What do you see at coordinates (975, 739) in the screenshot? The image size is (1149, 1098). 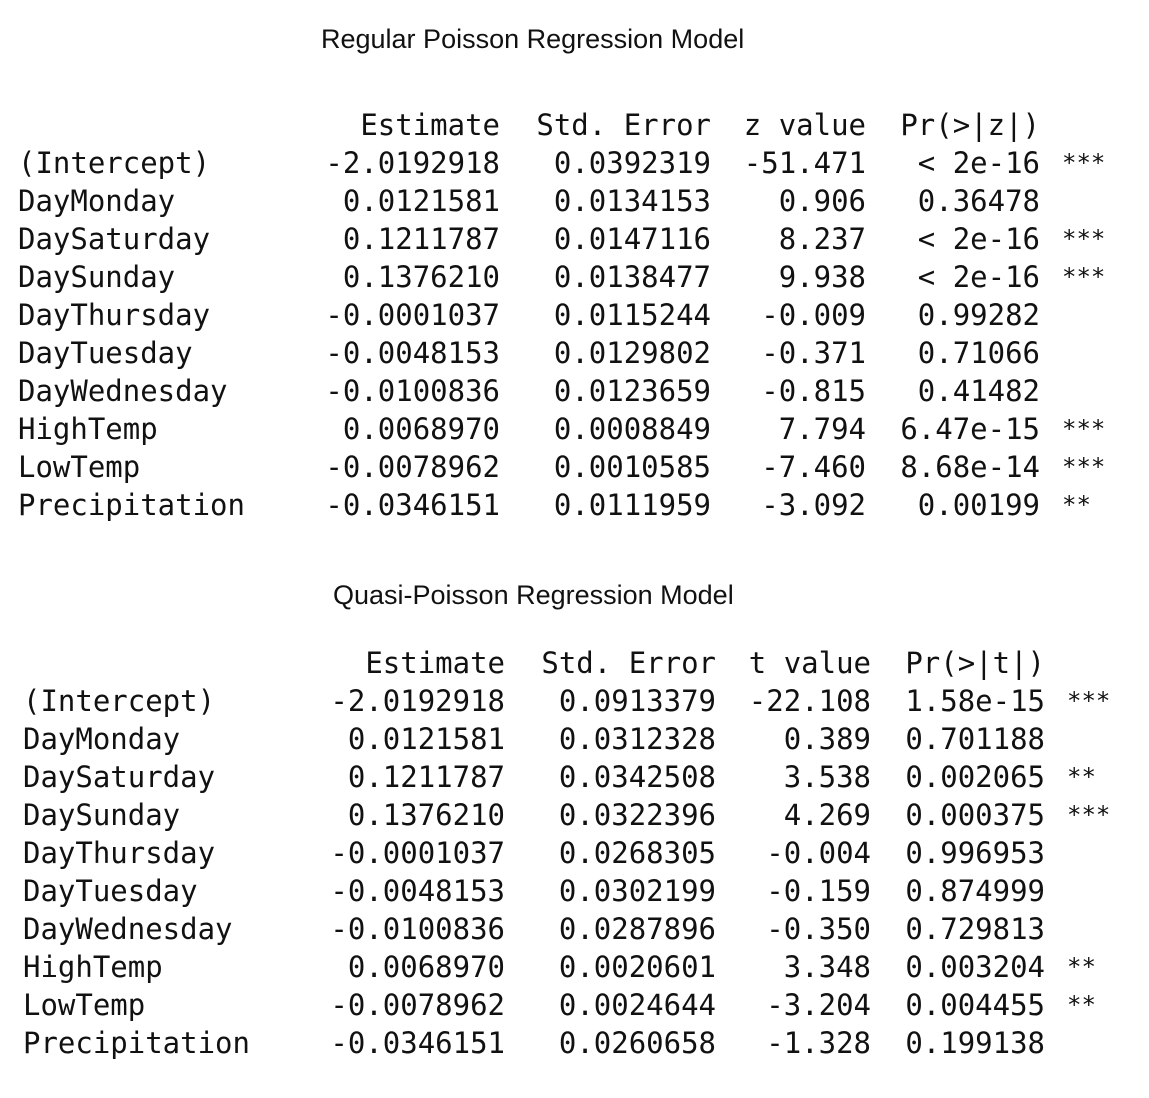 I see `cell-p-value: 0.701188` at bounding box center [975, 739].